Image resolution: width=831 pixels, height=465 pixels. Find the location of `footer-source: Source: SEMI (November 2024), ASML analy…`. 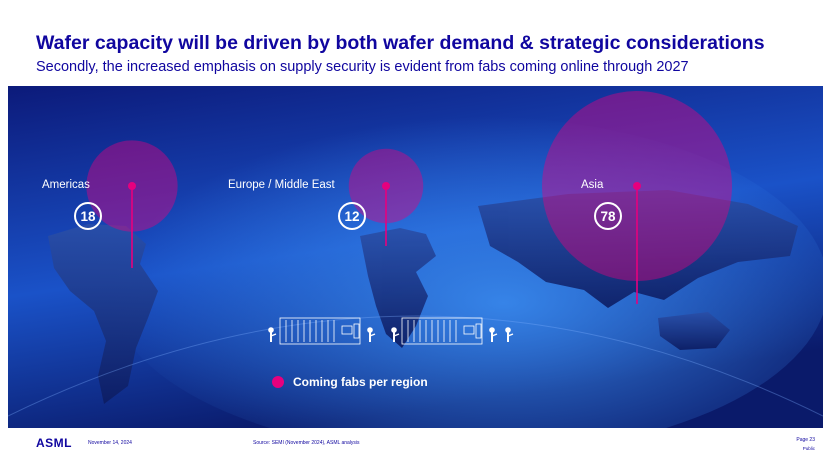

footer-source: Source: SEMI (November 2024), ASML analy… is located at coordinates (306, 443).